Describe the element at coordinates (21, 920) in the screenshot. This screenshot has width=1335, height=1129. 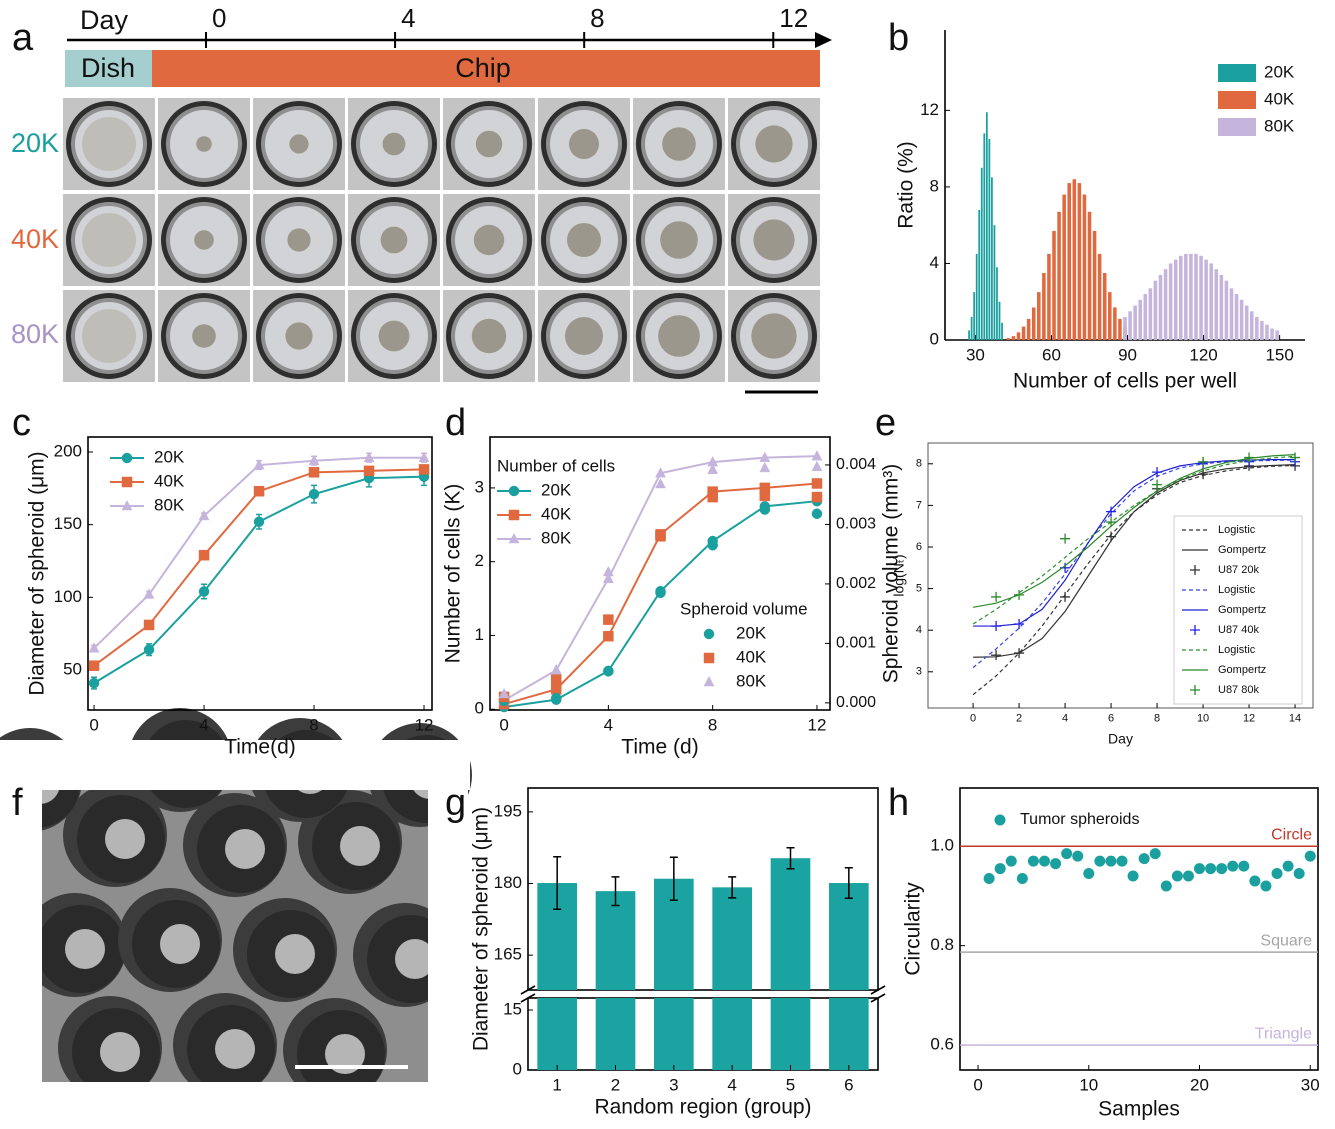
I see `sem-mask` at that location.